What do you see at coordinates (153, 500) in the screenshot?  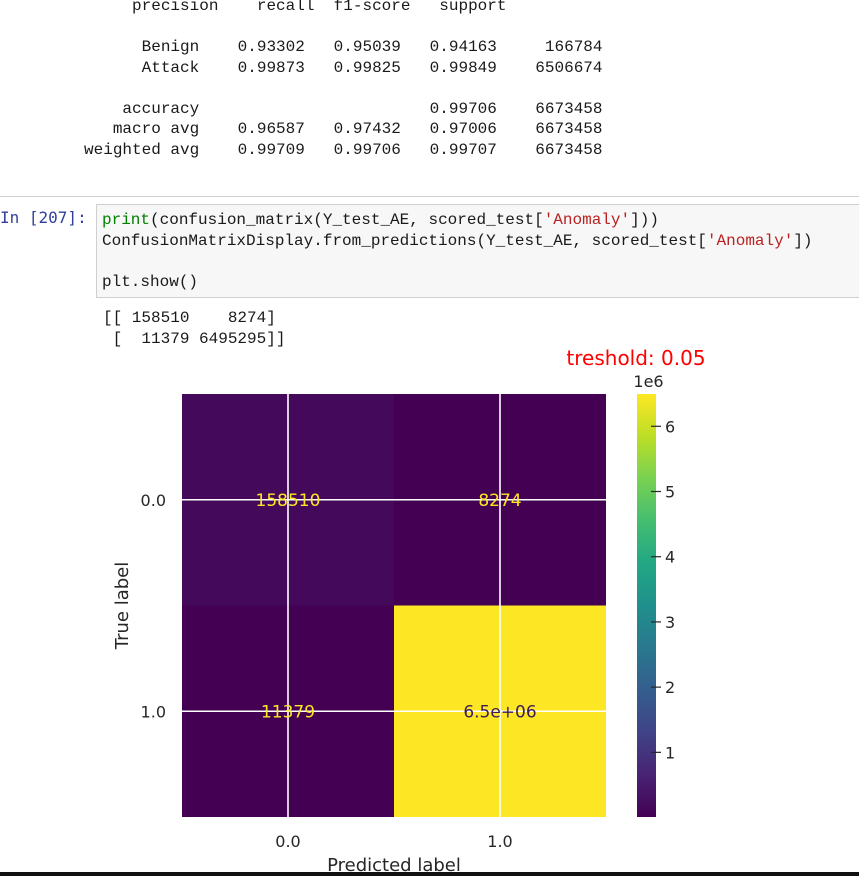 I see `y-tick-label: 0.0` at bounding box center [153, 500].